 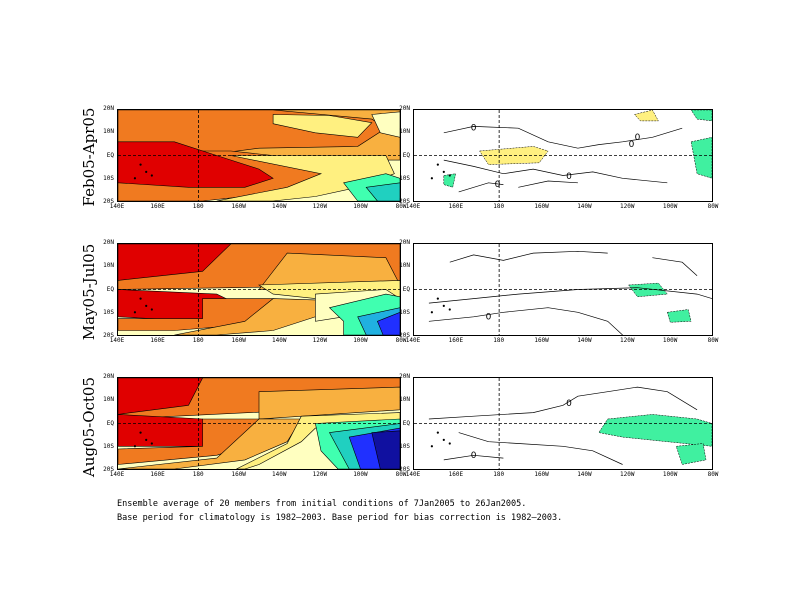 I want to click on row-label-aug-oct: Aug05-Oct05, so click(x=89, y=427).